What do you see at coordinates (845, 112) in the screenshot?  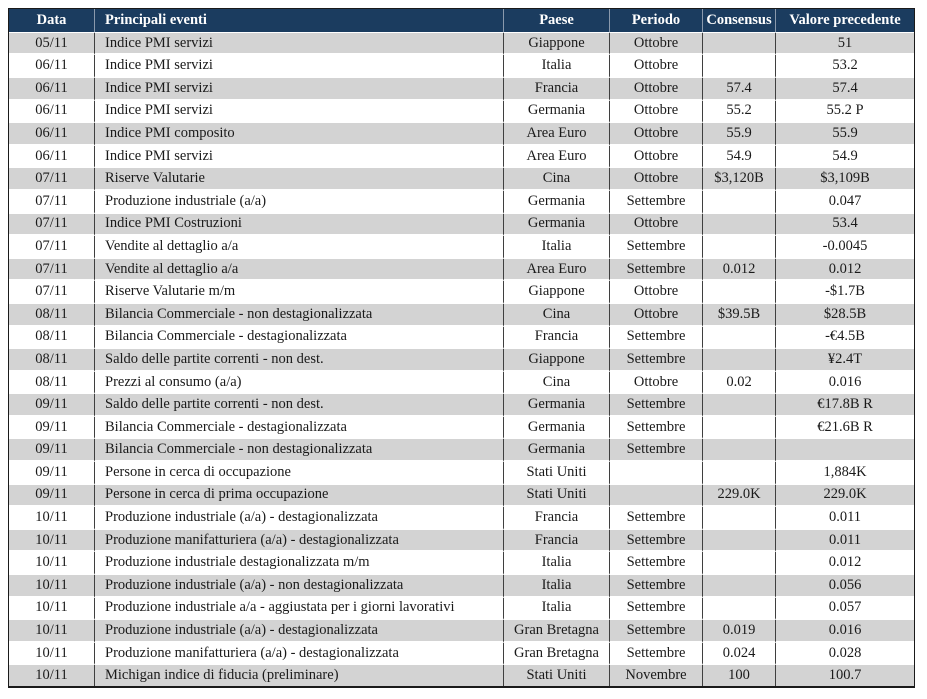 I see `cell-valore: 55.2 P` at bounding box center [845, 112].